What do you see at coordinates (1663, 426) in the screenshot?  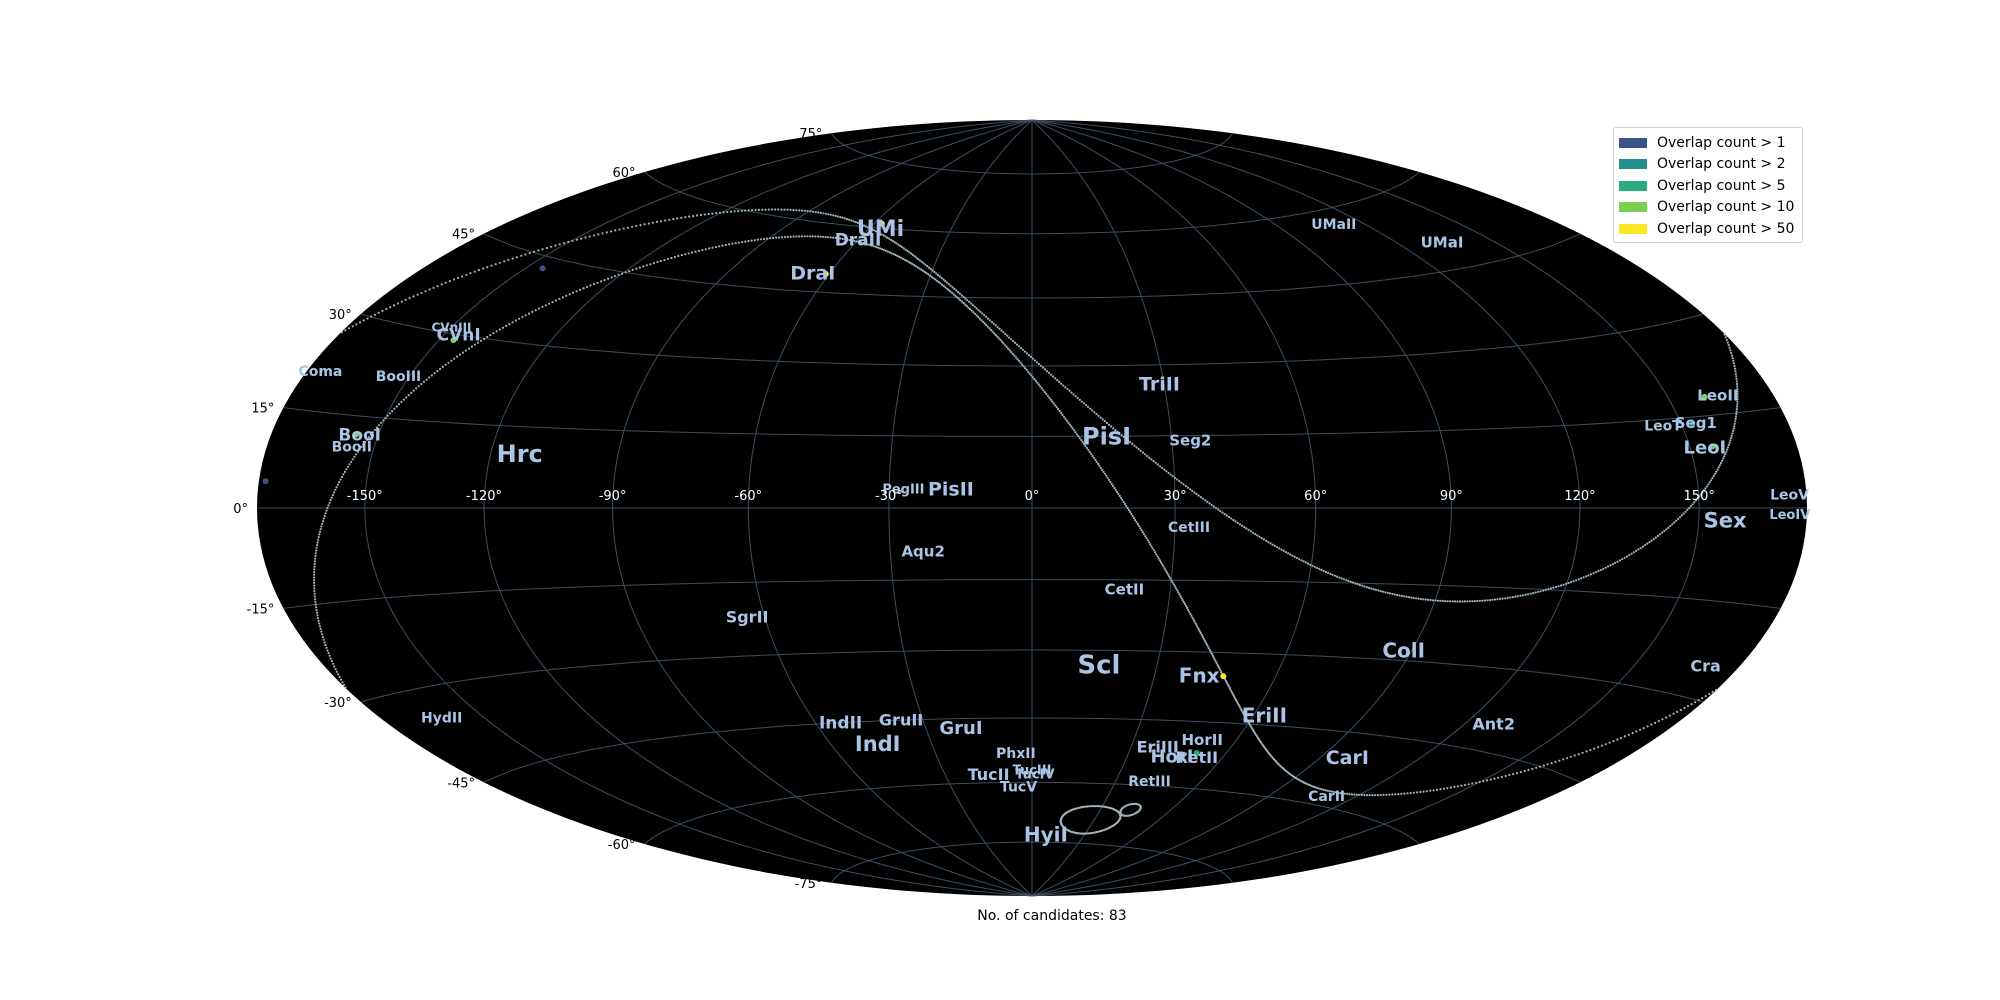 I see `galaxy-label: LeoT` at bounding box center [1663, 426].